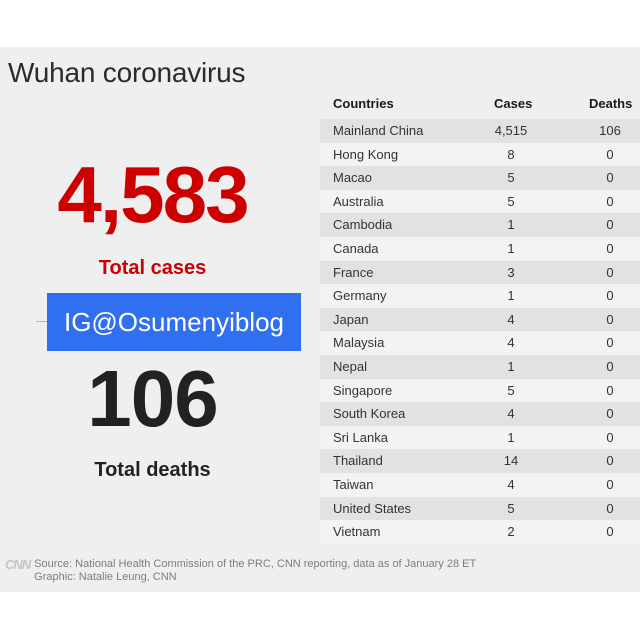 Image resolution: width=640 pixels, height=640 pixels. I want to click on cases-cell: 4,515, so click(511, 130).